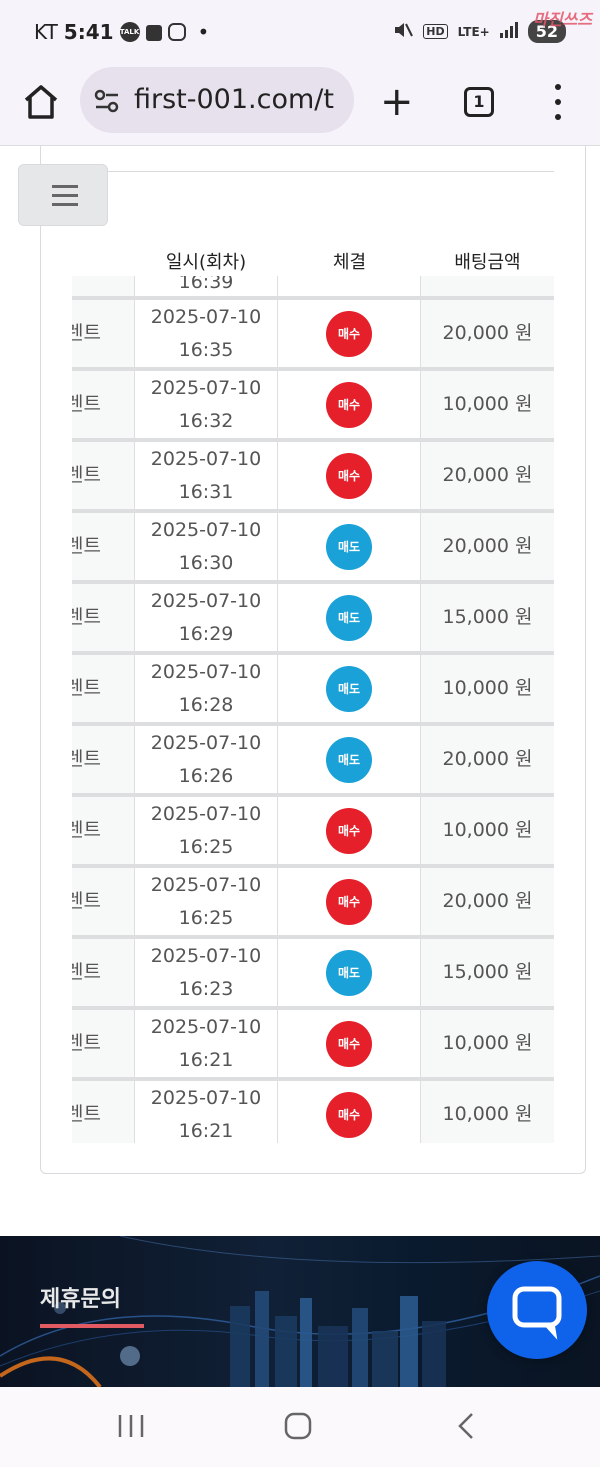 Image resolution: width=600 pixels, height=1467 pixels. Describe the element at coordinates (479, 102) in the screenshot. I see `tab-switcher-button: 1` at that location.